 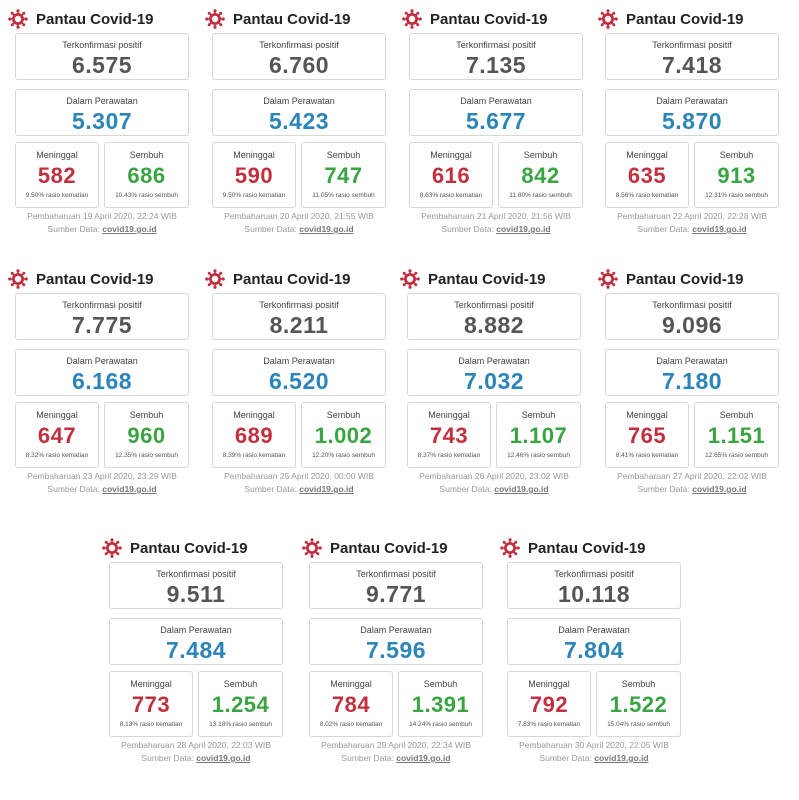 I want to click on care-box: Dalam Perawatan 7.804, so click(x=594, y=641).